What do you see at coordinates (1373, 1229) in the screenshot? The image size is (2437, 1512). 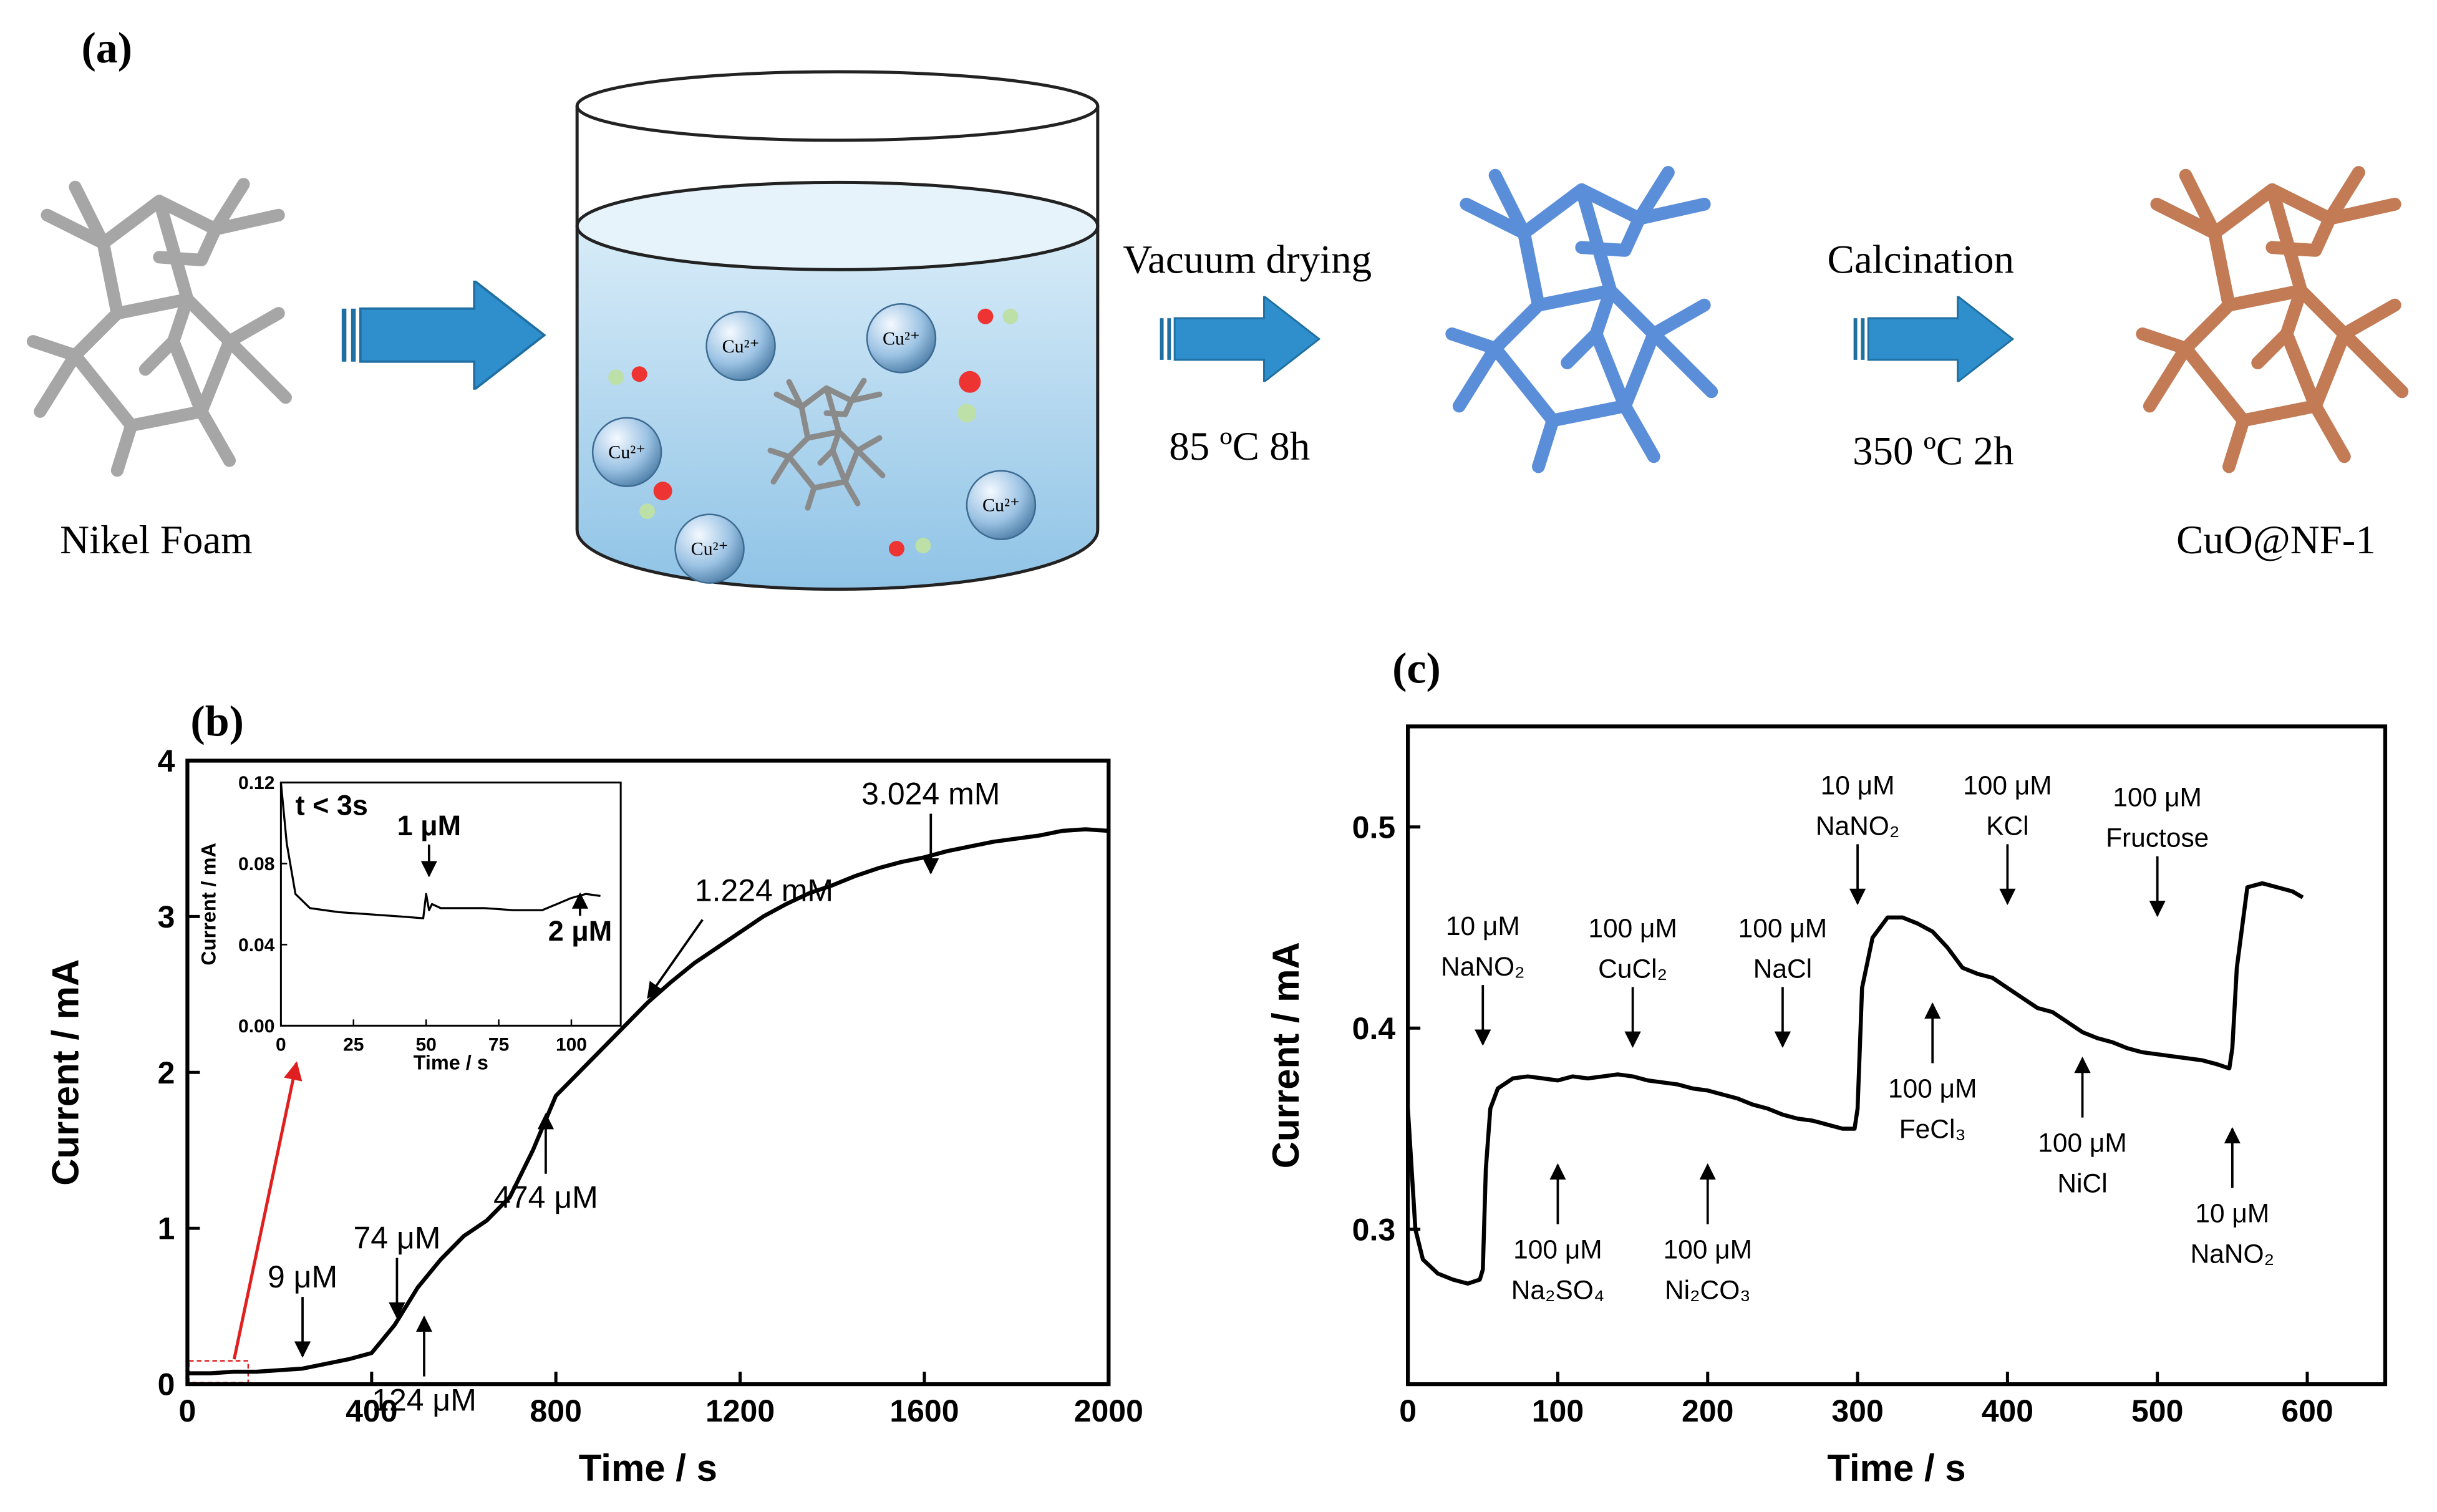 I see `y-tick-label: 0.3` at bounding box center [1373, 1229].